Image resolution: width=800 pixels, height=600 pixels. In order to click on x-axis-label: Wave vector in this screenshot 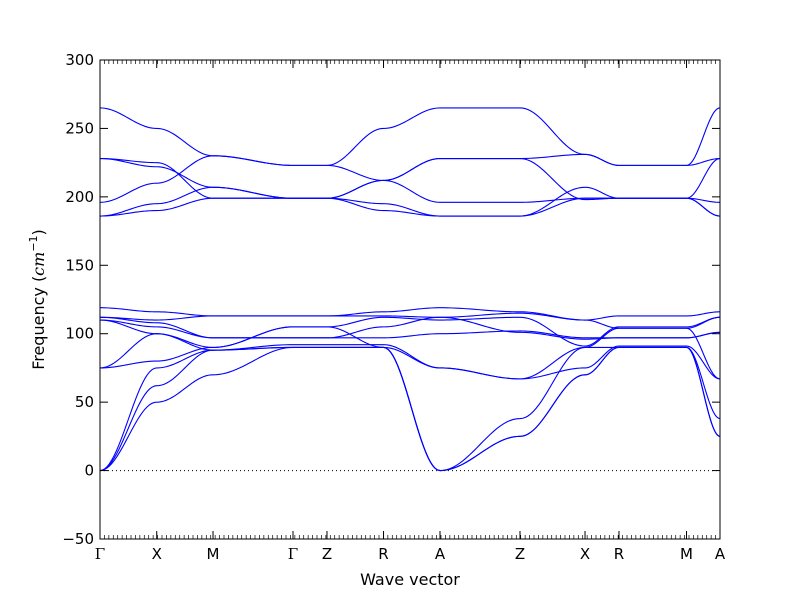, I will do `click(410, 579)`.